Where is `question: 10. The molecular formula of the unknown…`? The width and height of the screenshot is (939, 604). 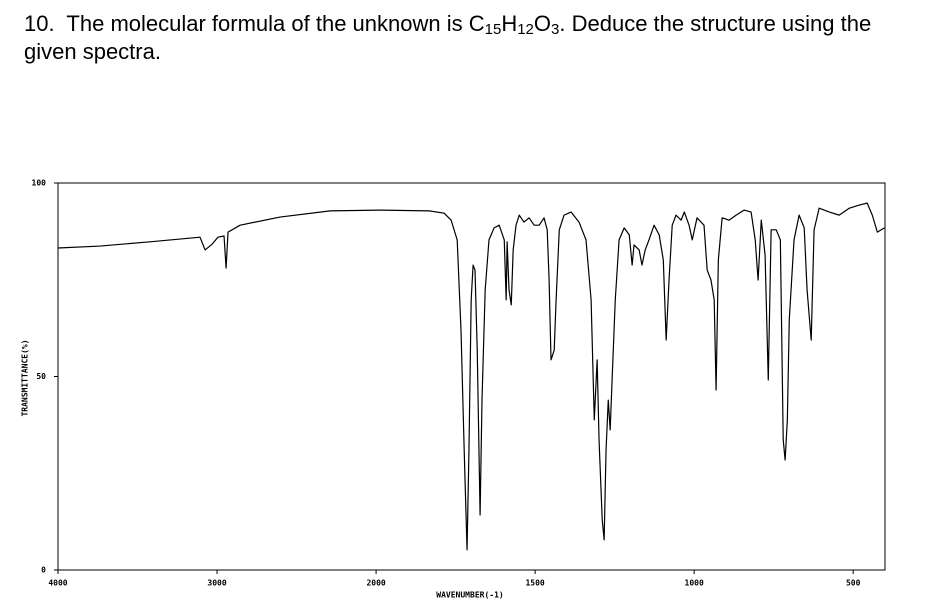 question: 10. The molecular formula of the unknown… is located at coordinates (449, 38).